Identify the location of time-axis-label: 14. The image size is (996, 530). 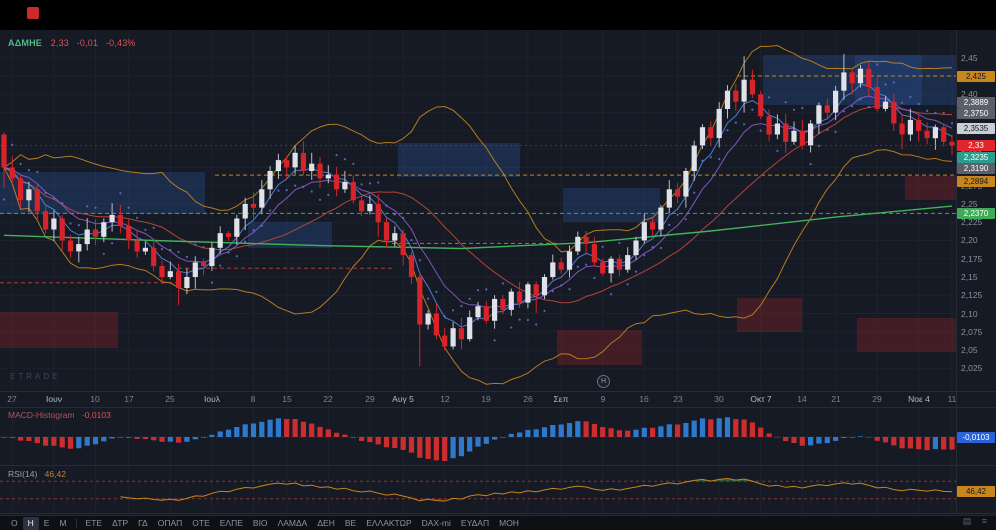
(802, 399).